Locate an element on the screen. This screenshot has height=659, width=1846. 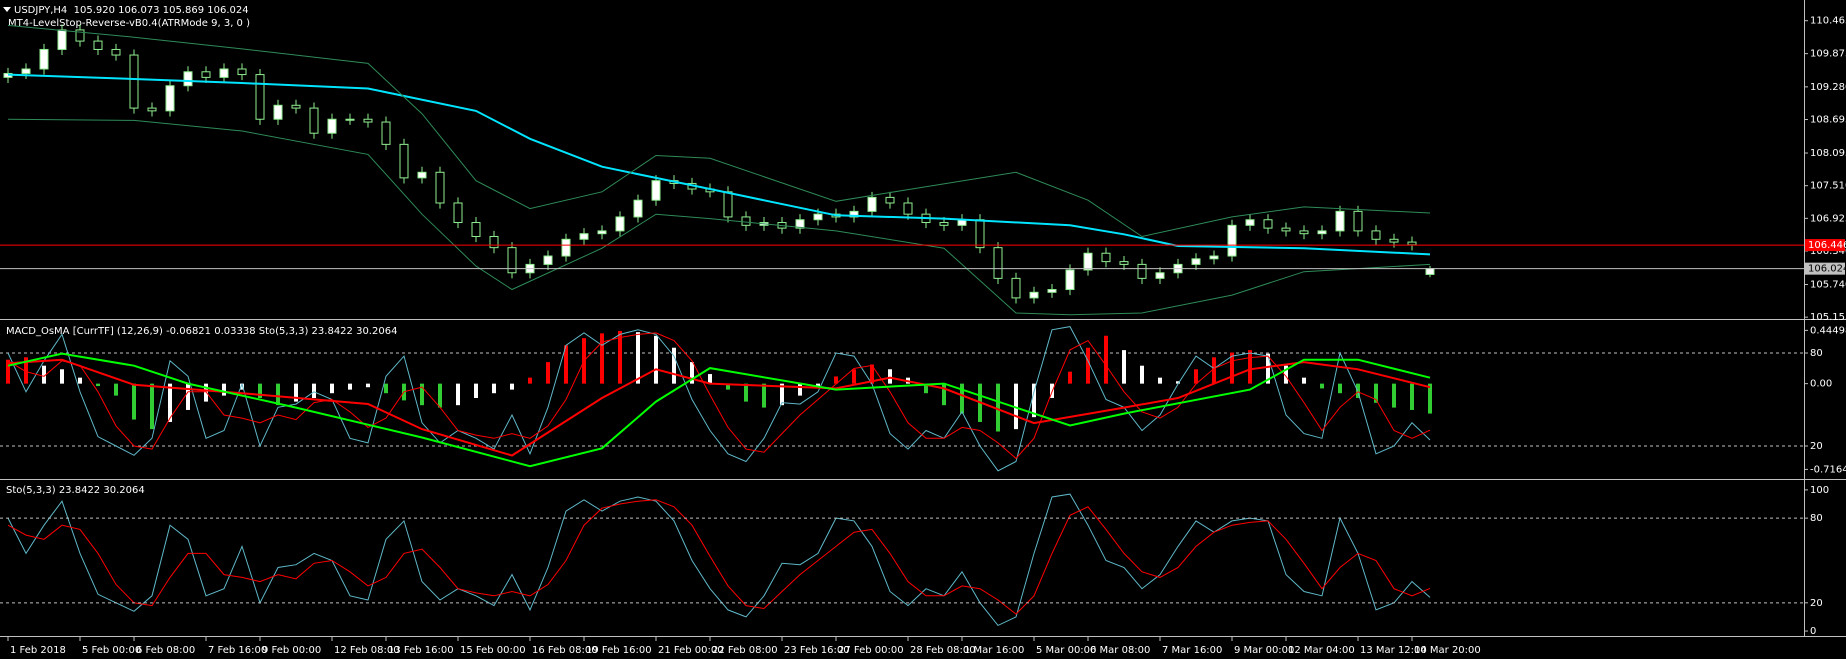
x-tick-label: 1 Mar 16:00 is located at coordinates (994, 650).